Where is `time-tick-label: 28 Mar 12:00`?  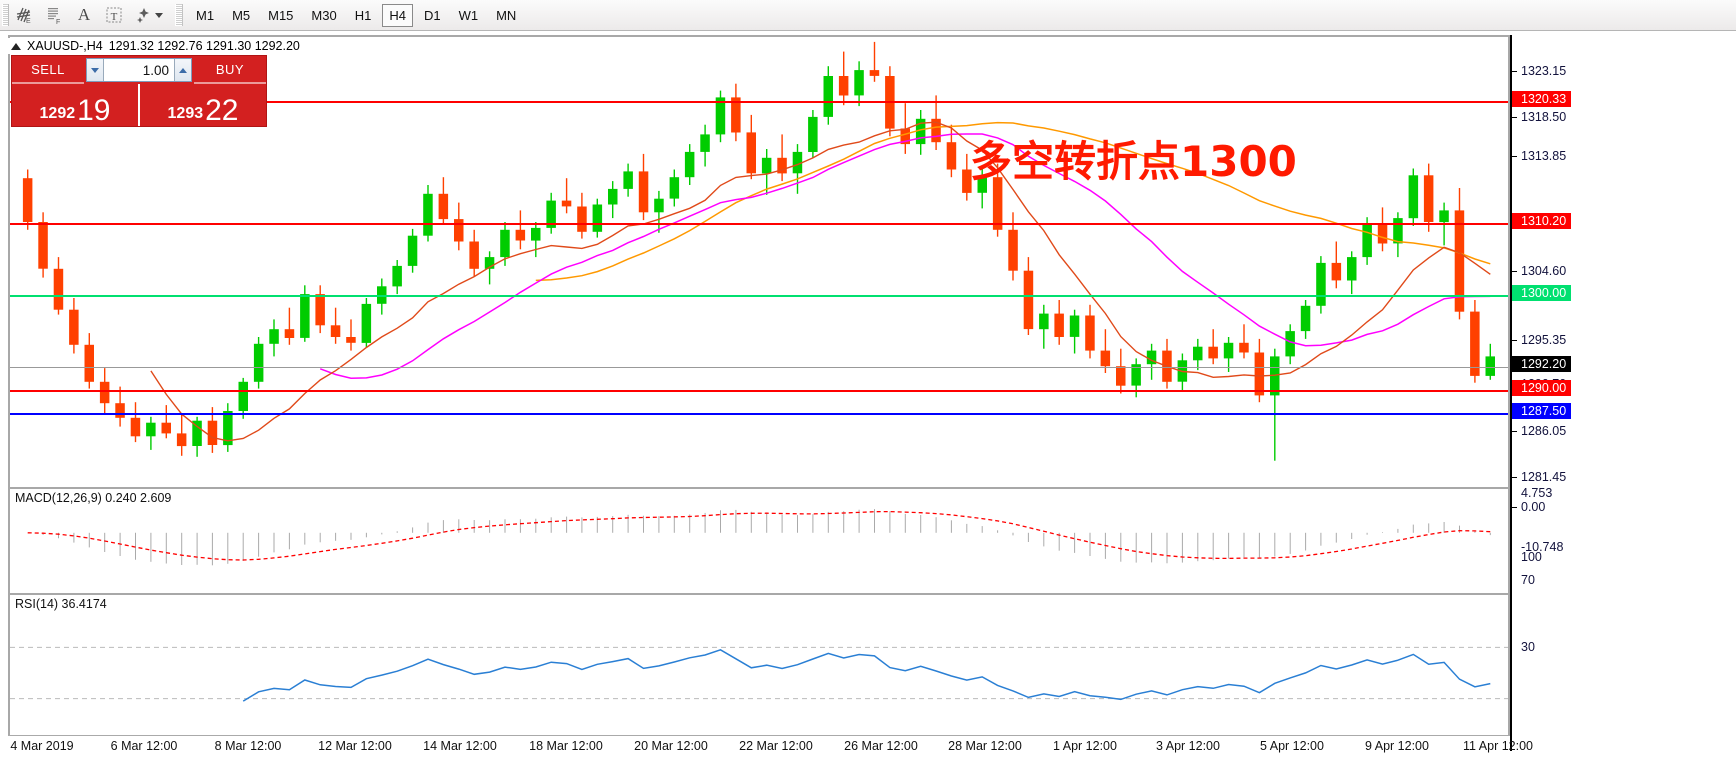
time-tick-label: 28 Mar 12:00 is located at coordinates (985, 746).